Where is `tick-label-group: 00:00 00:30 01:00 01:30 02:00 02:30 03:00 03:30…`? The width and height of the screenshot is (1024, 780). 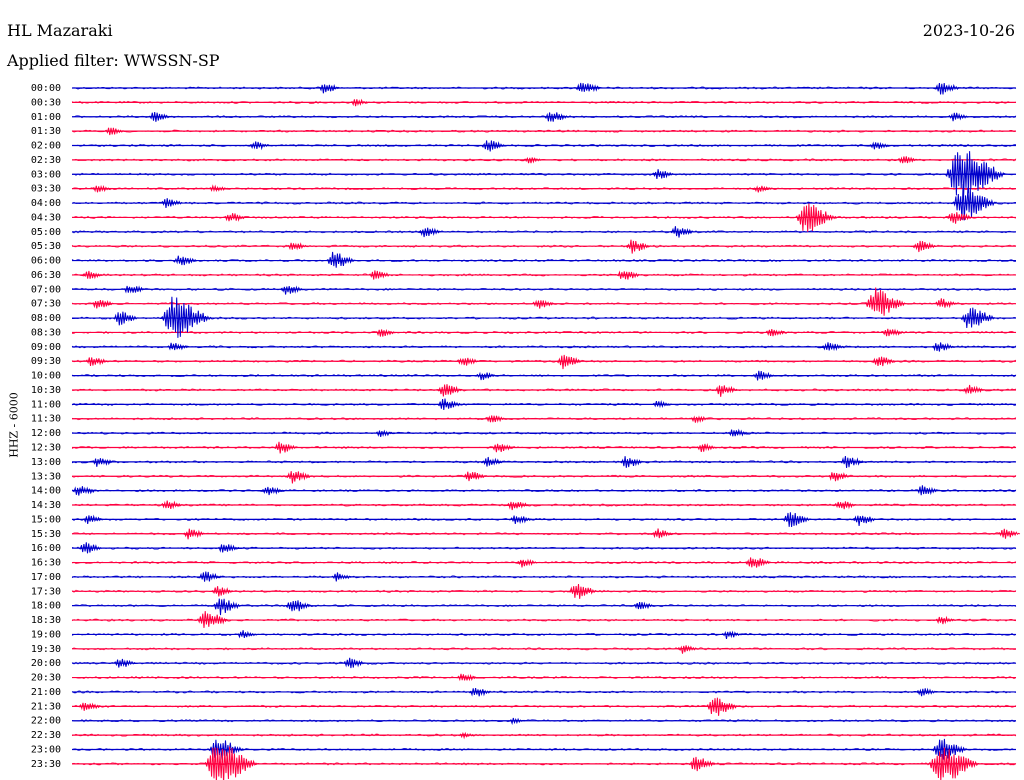
tick-label-group: 00:00 00:30 01:00 01:30 02:00 02:30 03:00 03:30… is located at coordinates (46, 426).